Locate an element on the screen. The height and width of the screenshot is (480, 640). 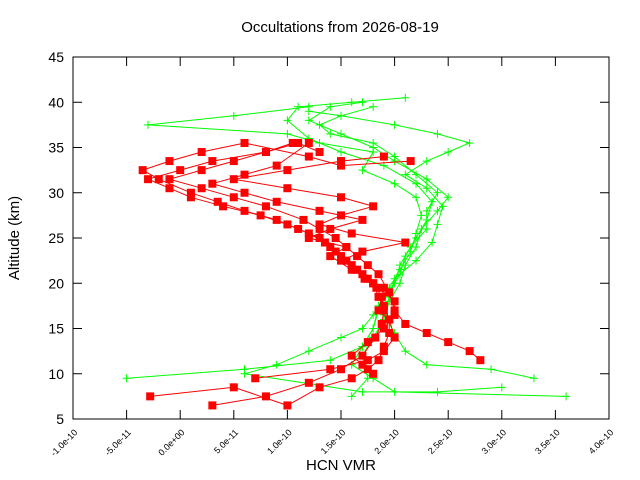
y-tick-label: 5 is located at coordinates (60, 419).